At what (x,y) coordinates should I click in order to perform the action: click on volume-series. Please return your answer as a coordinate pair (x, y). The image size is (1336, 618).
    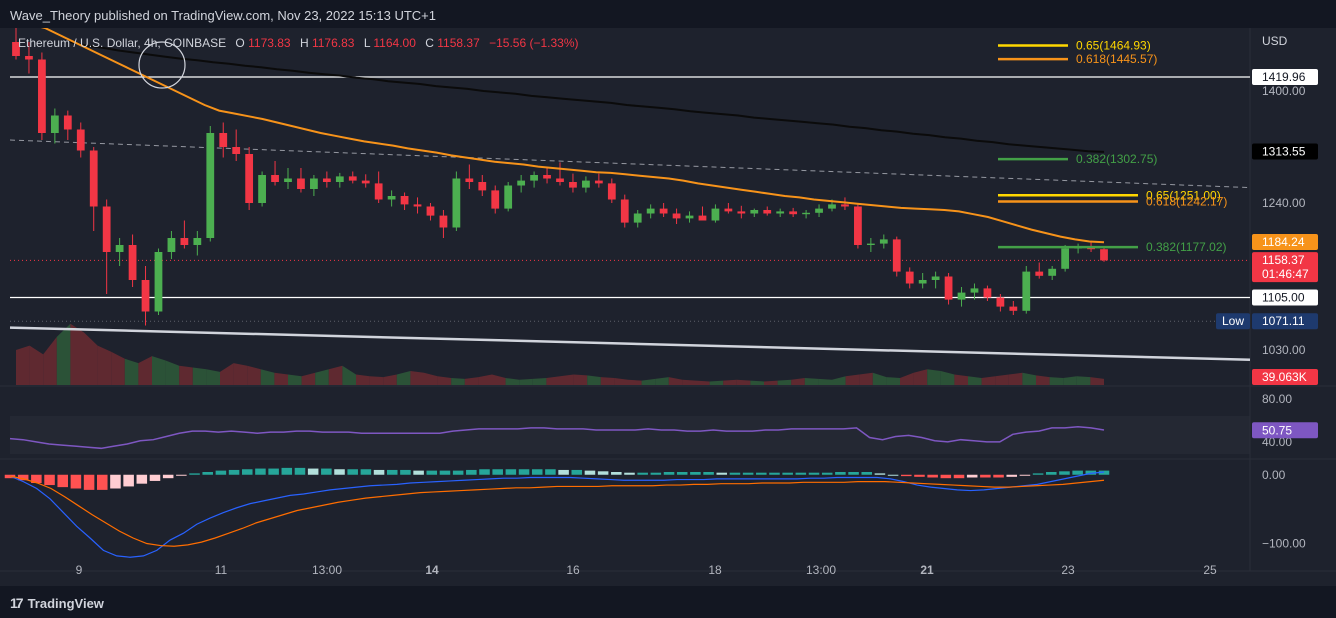
    Looking at the image, I should click on (560, 354).